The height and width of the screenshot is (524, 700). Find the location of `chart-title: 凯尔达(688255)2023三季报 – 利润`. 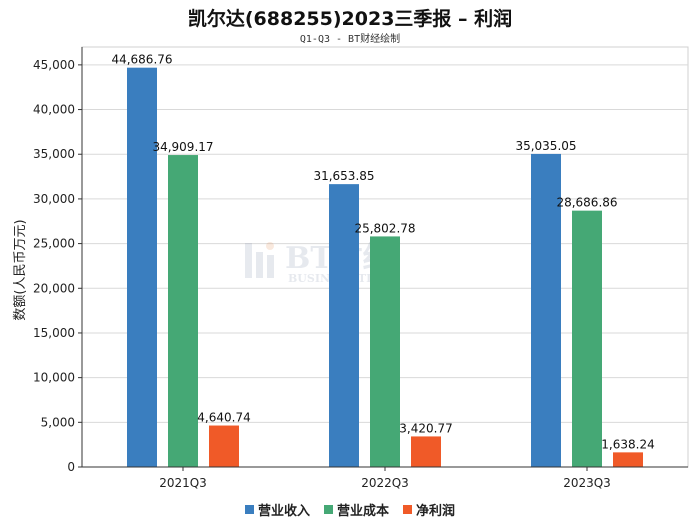

chart-title: 凯尔达(688255)2023三季报 – 利润 is located at coordinates (350, 19).